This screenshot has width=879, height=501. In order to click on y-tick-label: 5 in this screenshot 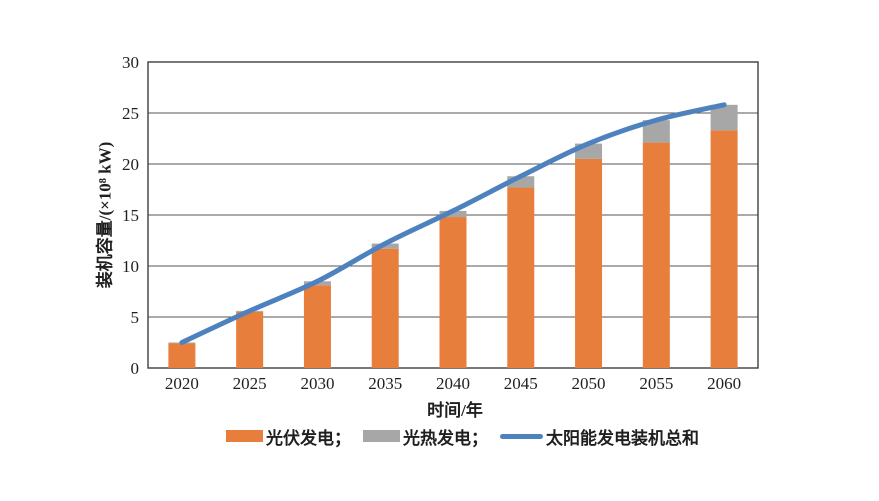, I will do `click(135, 317)`.